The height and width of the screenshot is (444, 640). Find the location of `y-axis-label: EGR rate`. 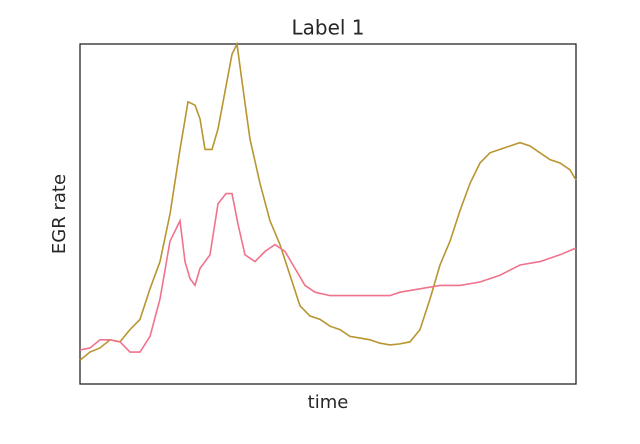

y-axis-label: EGR rate is located at coordinates (59, 214).